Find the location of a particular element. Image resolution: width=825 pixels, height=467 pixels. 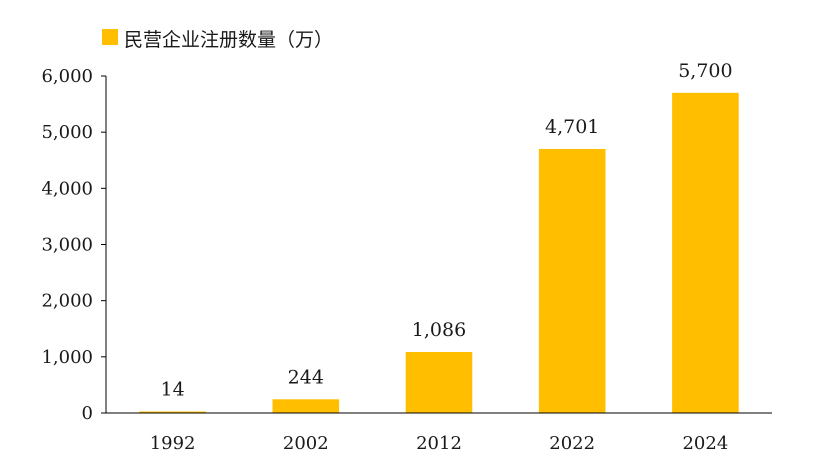

data-label-1992: 14 is located at coordinates (173, 390).